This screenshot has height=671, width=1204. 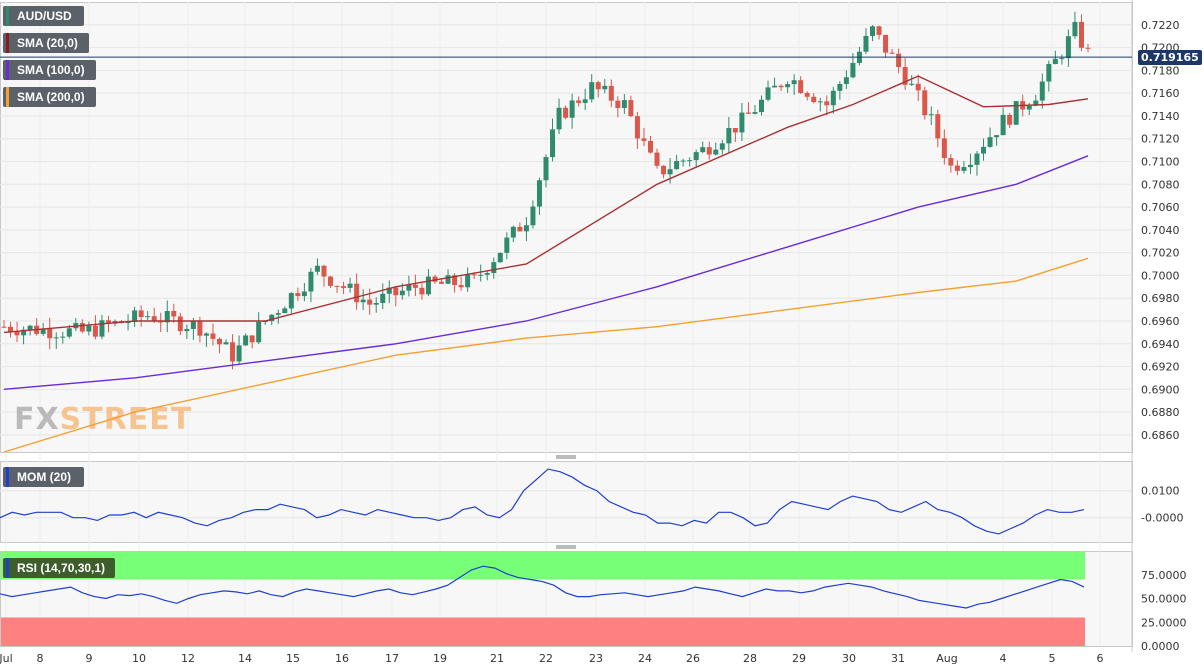 What do you see at coordinates (1160, 116) in the screenshot?
I see `y-tick-label: 0.7140` at bounding box center [1160, 116].